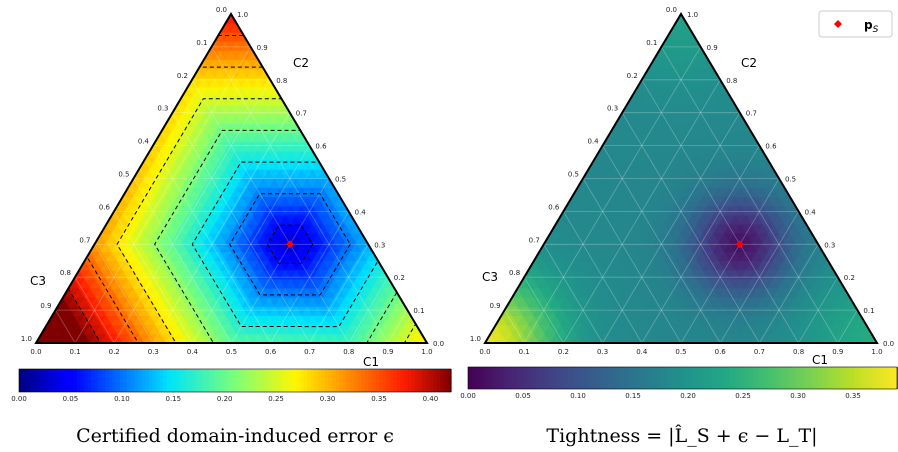 This screenshot has height=452, width=898. What do you see at coordinates (426, 352) in the screenshot?
I see `left-tick-c1: 1.0` at bounding box center [426, 352].